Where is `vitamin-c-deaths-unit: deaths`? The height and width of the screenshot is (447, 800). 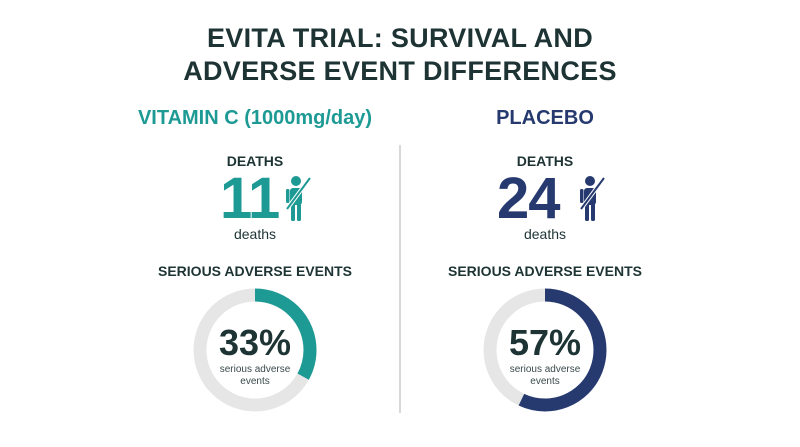
vitamin-c-deaths-unit: deaths is located at coordinates (255, 234).